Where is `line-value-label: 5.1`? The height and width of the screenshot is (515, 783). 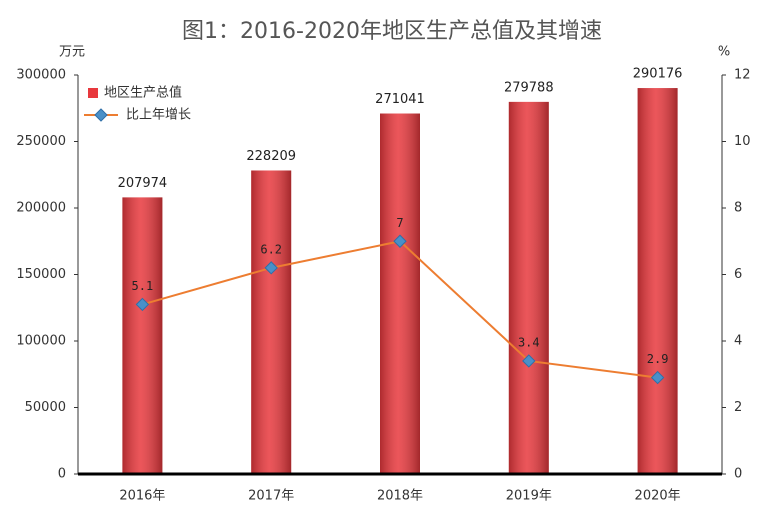 line-value-label: 5.1 is located at coordinates (143, 286).